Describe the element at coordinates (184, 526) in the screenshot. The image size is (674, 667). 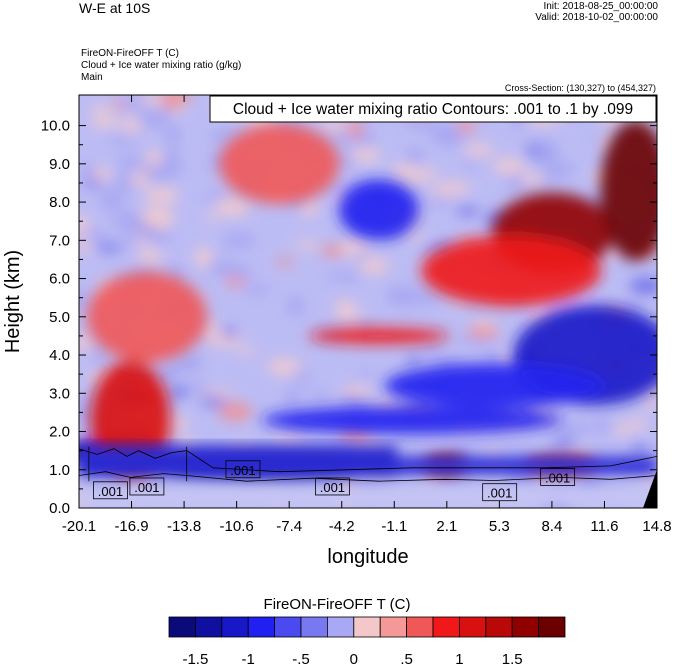
I see `x-tick-label: -13.8` at that location.